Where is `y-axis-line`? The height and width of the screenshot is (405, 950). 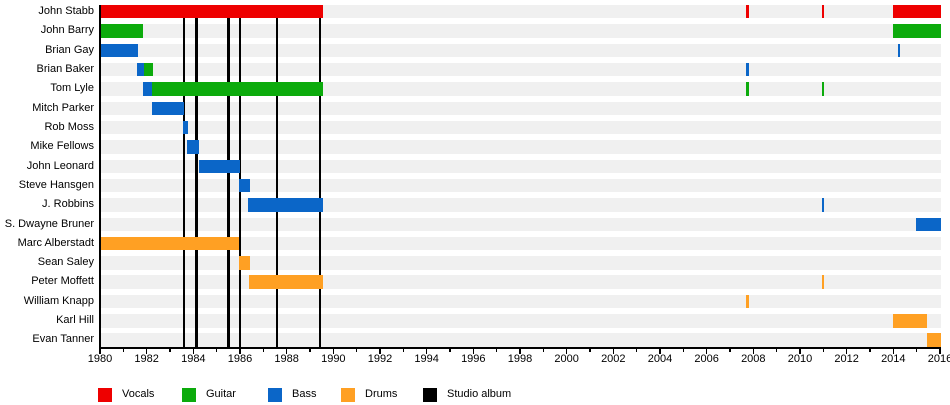 y-axis-line is located at coordinates (100, 177).